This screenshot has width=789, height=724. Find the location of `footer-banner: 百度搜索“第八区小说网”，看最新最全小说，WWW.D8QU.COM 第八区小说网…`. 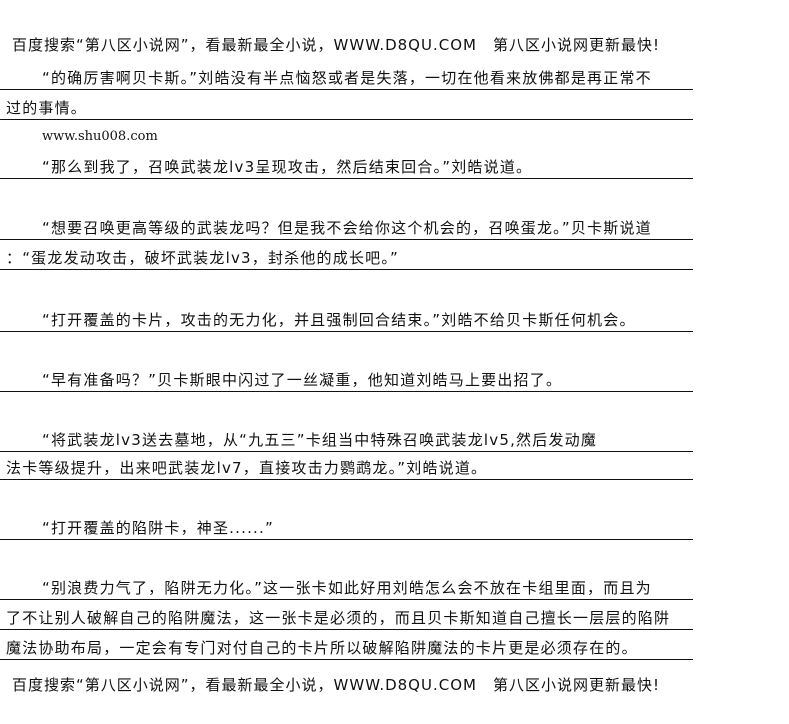

footer-banner: 百度搜索“第八区小说网”，看最新最全小说，WWW.D8QU.COM 第八区小说网… is located at coordinates (336, 685).